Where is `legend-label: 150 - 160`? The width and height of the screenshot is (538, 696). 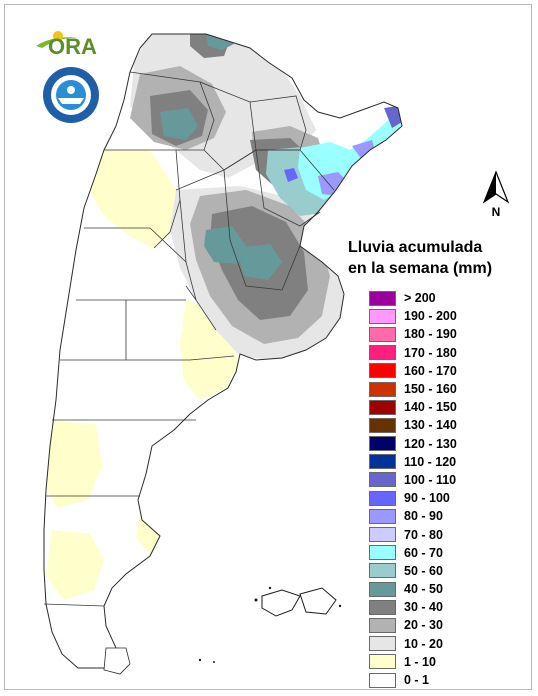 legend-label: 150 - 160 is located at coordinates (430, 389).